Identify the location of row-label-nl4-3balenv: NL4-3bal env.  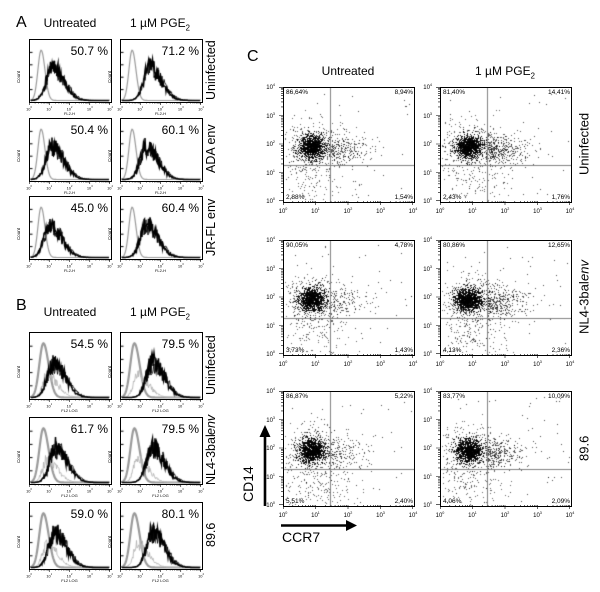
(211, 450).